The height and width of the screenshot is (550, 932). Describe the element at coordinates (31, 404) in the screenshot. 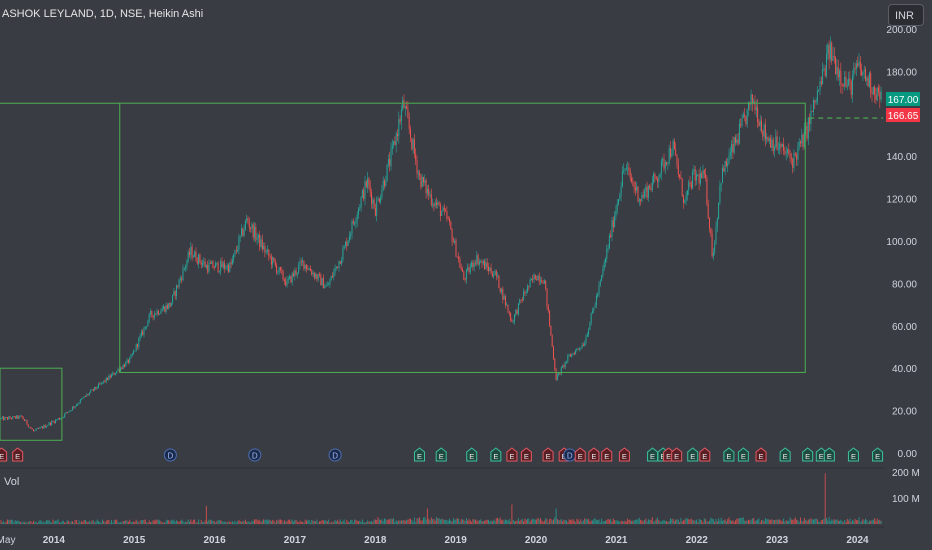

I see `rectangle-drawing` at that location.